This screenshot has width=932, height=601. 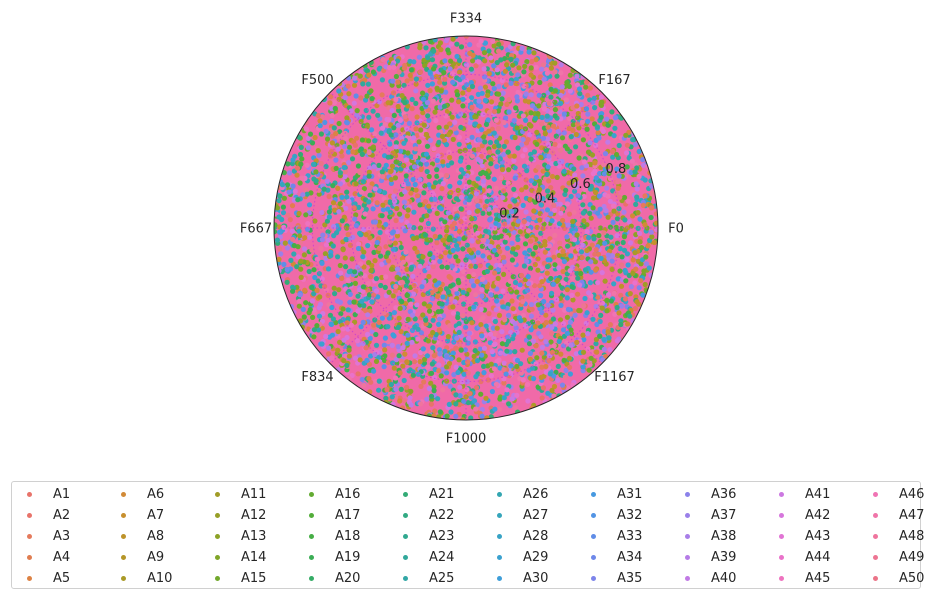 What do you see at coordinates (627, 145) in the screenshot?
I see `point-a1` at bounding box center [627, 145].